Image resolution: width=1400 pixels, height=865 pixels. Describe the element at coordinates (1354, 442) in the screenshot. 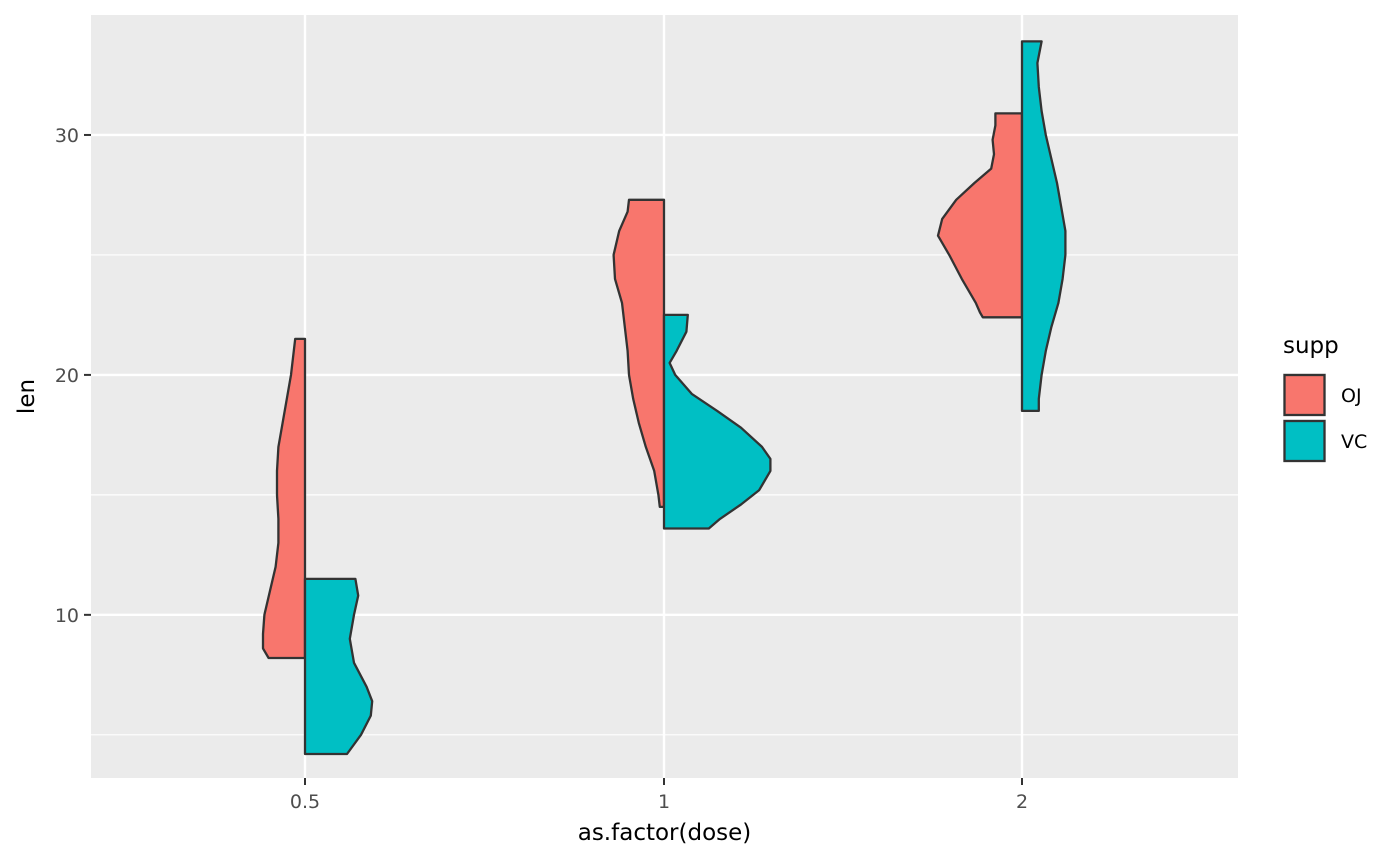

I see `legend-label-vc: VC` at that location.